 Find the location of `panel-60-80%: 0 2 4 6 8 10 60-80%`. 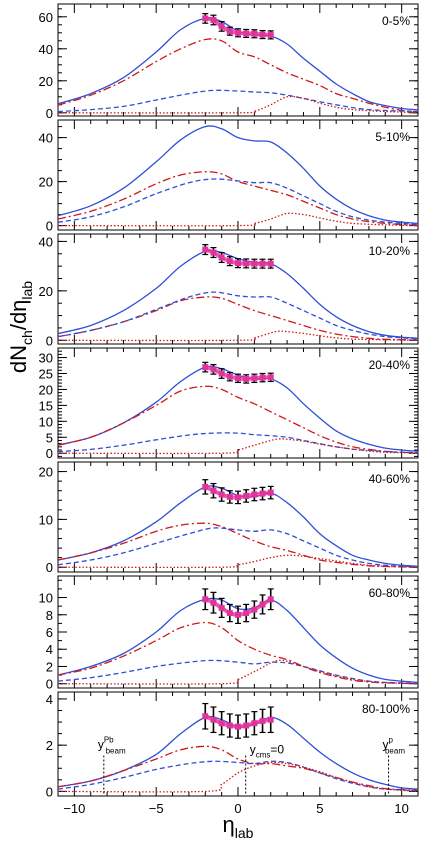

panel-60-80%: 0 2 4 6 8 10 60-80% is located at coordinates (229, 633).